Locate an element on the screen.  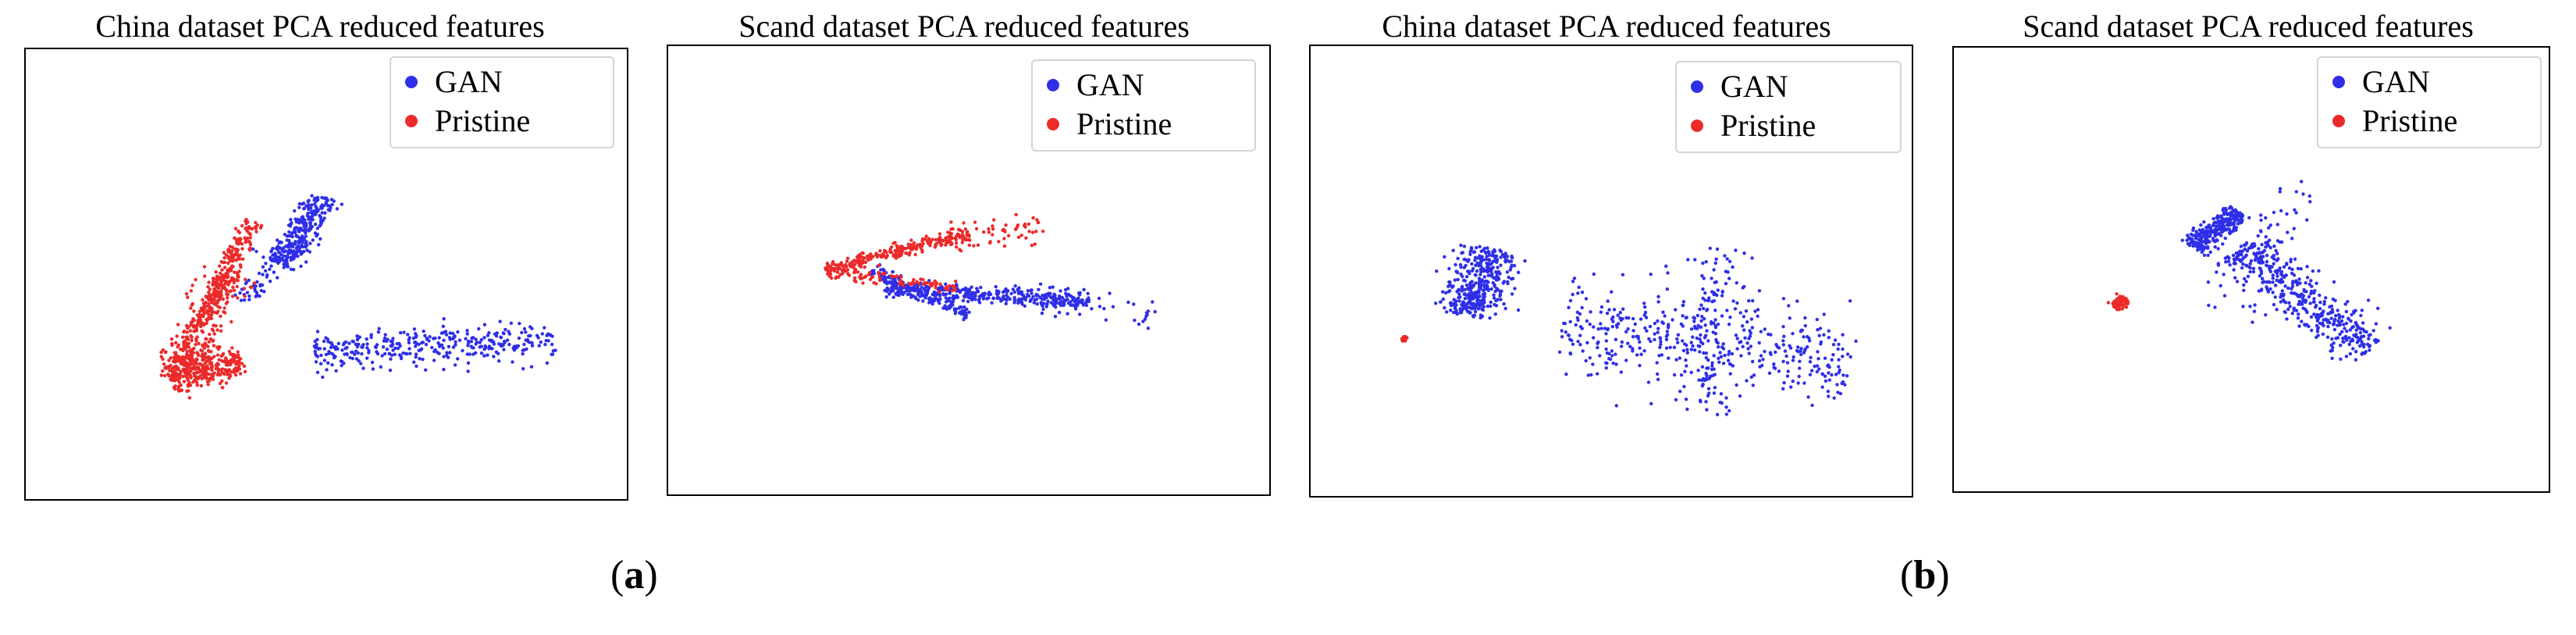
legend-label: GAN is located at coordinates (2396, 81).